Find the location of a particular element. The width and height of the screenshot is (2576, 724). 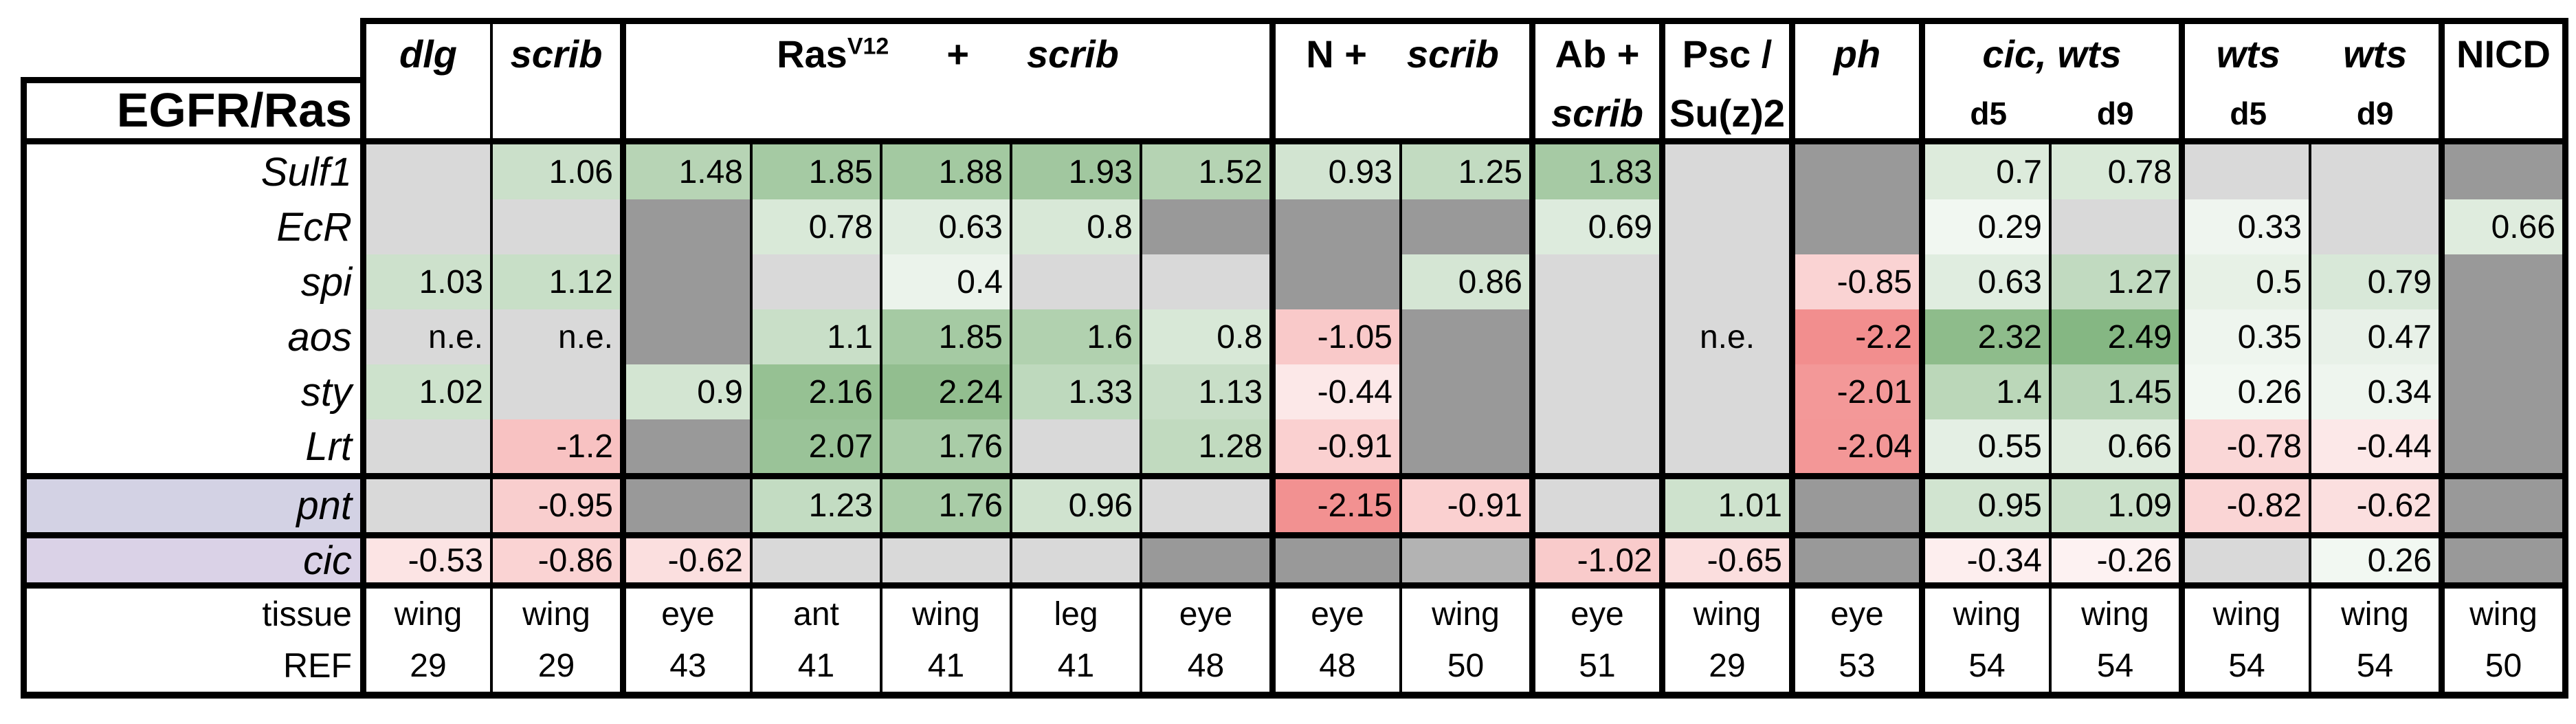

heatmap-cell: 0.29 is located at coordinates (1984, 226).